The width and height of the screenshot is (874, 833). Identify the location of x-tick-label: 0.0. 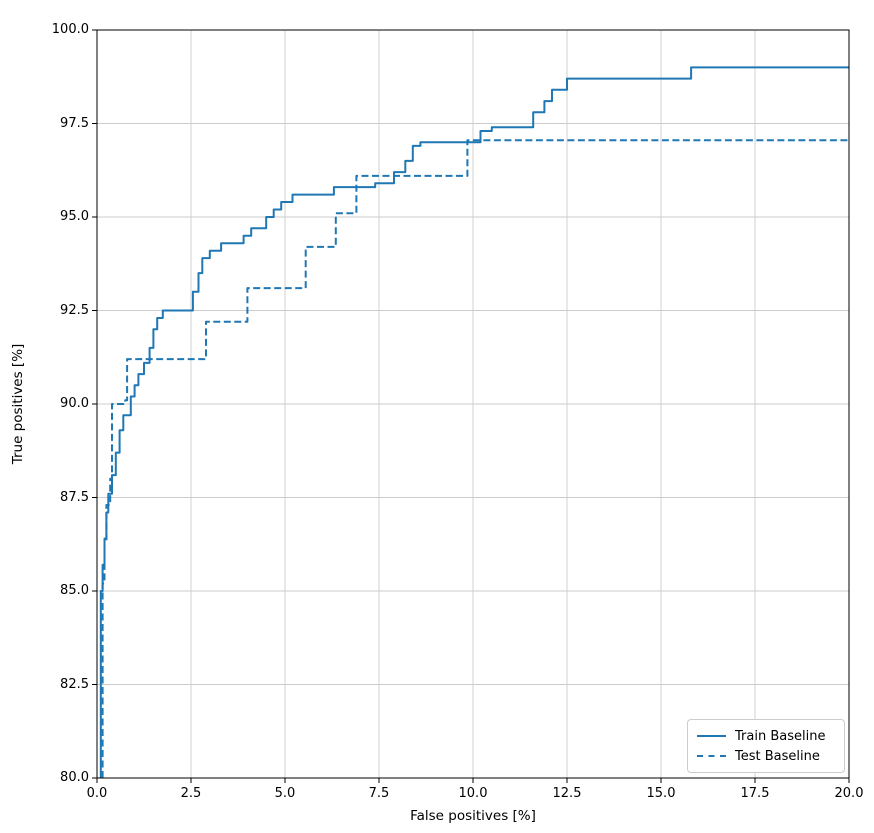
(97, 793).